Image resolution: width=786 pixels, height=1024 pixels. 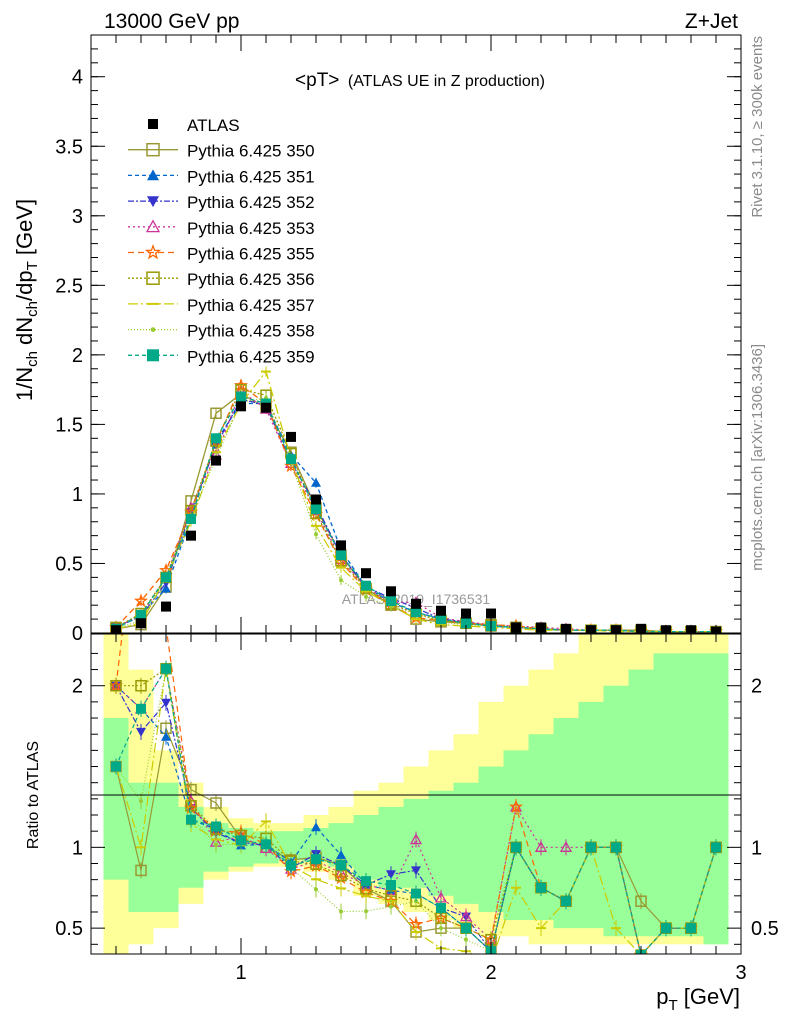 I want to click on y-tick-label: 0.5, so click(x=69, y=564).